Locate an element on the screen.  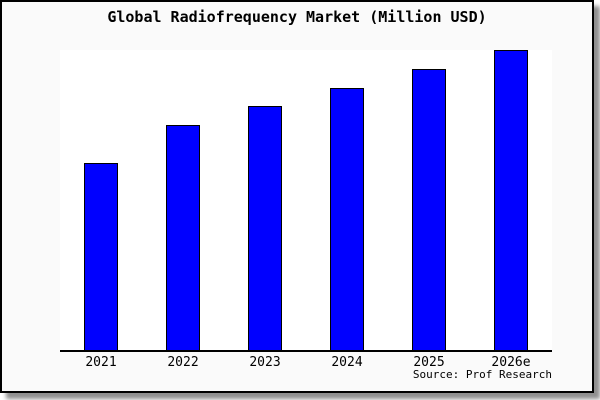
bar-2022 is located at coordinates (183, 237).